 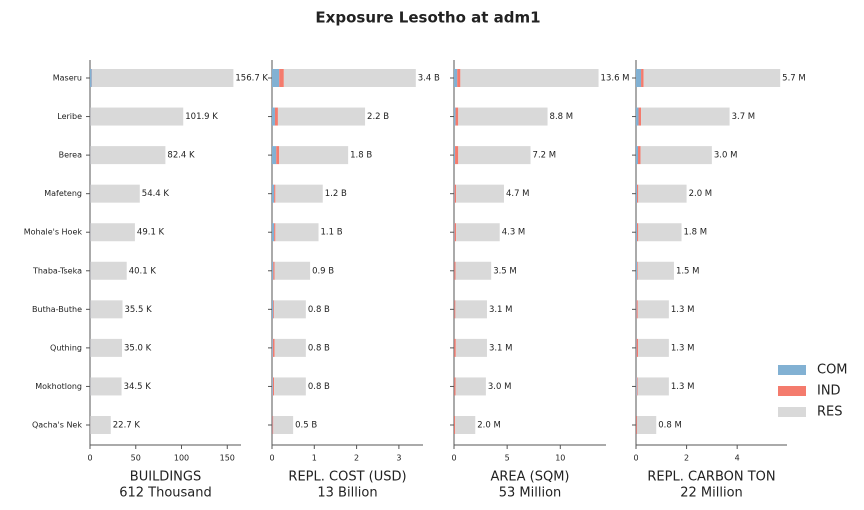 I want to click on y-tick-label: Qacha's Nek, so click(x=57, y=425).